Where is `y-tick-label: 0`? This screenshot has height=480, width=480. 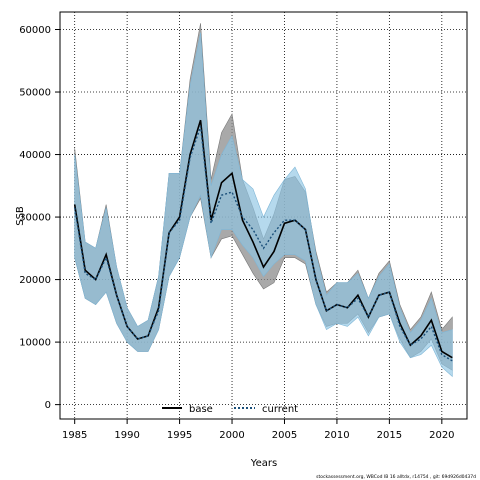
y-tick-label: 0 is located at coordinates (48, 405).